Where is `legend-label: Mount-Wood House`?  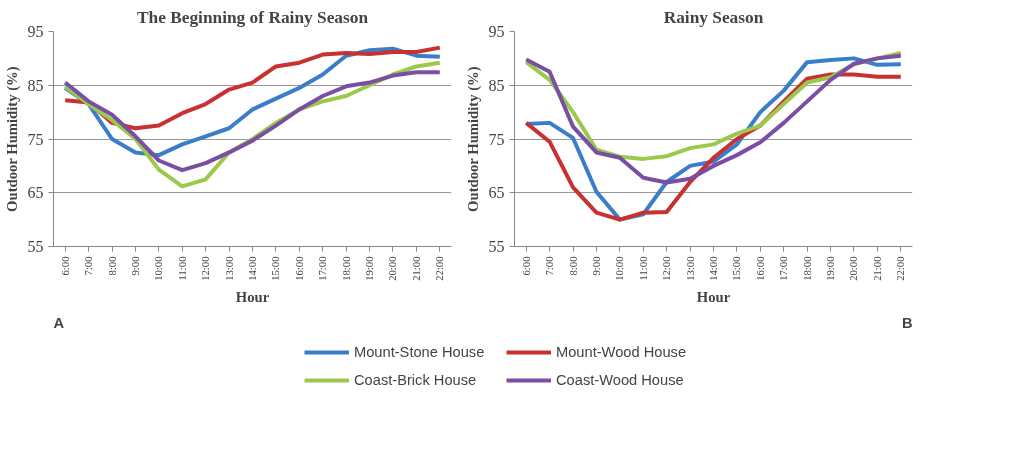
legend-label: Mount-Wood House is located at coordinates (622, 352).